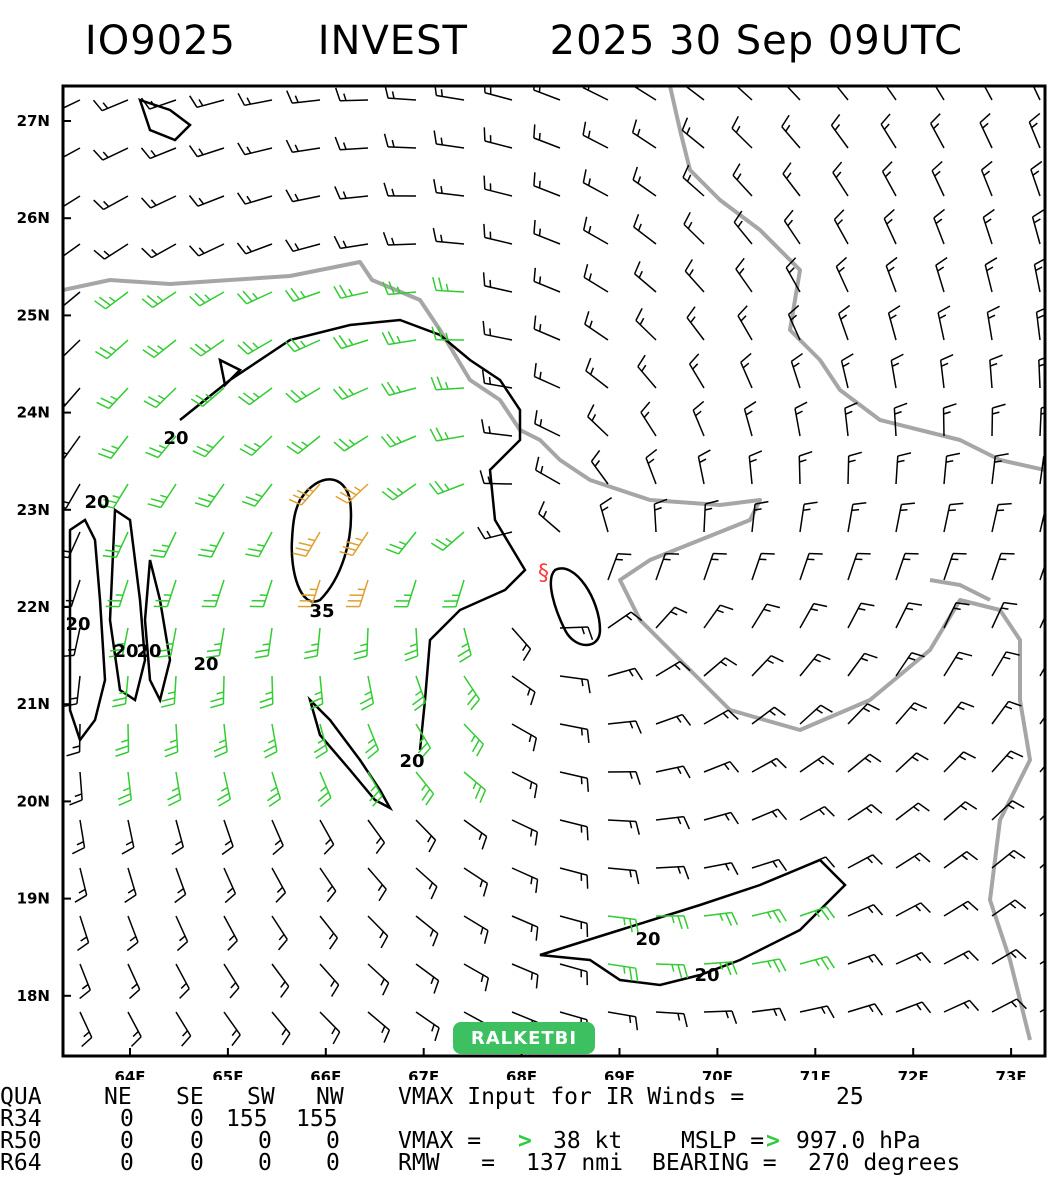 This screenshot has width=1048, height=1200. What do you see at coordinates (127, 1163) in the screenshot?
I see `r64-ne: 0` at bounding box center [127, 1163].